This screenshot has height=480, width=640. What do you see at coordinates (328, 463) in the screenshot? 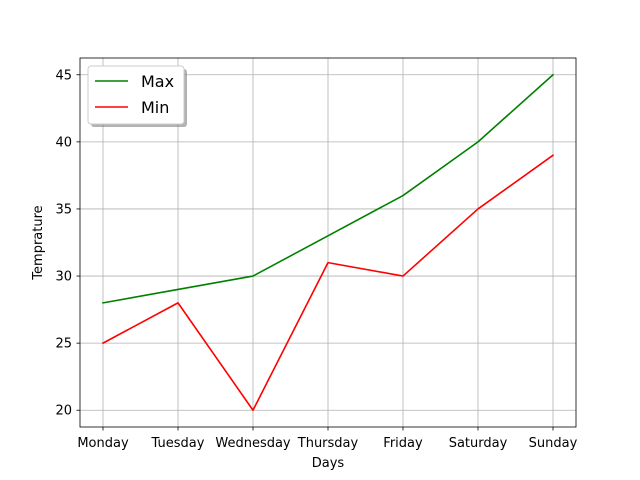
I see `x-axis-label: Days` at bounding box center [328, 463].